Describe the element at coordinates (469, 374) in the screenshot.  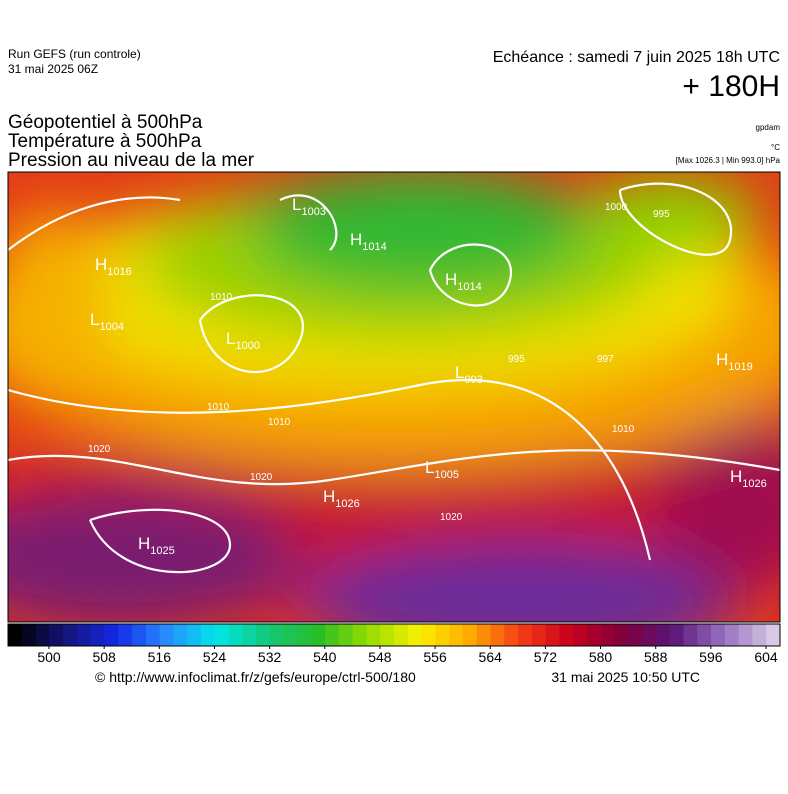
I see `pressure-center: L993` at that location.